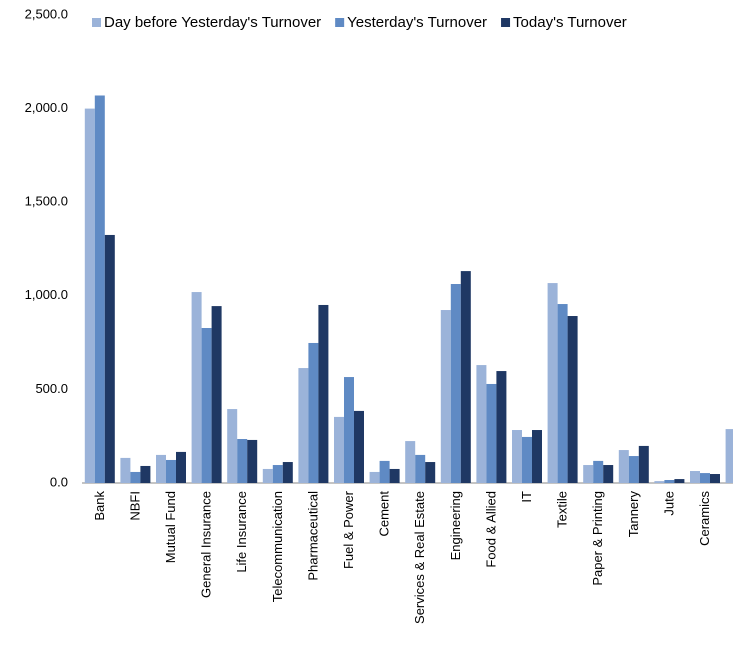 The height and width of the screenshot is (652, 733). I want to click on legend-label: Yesterday's Turnover, so click(417, 22).